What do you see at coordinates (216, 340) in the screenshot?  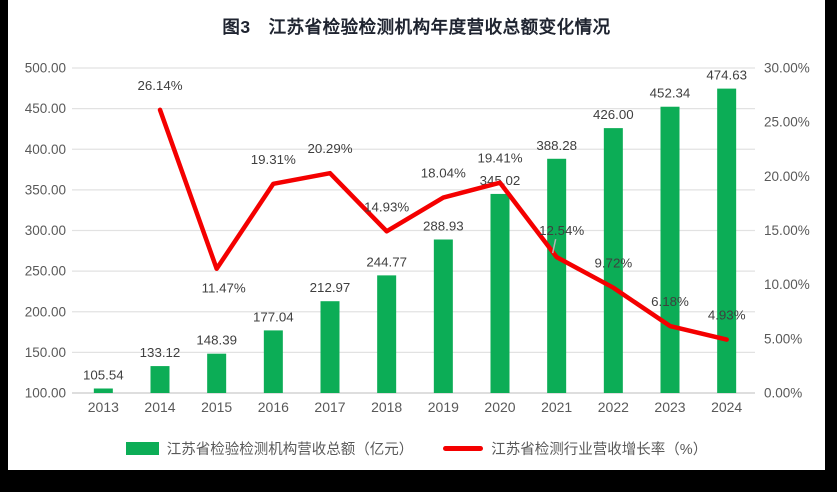 I see `bar-value-label: 148.39` at bounding box center [216, 340].